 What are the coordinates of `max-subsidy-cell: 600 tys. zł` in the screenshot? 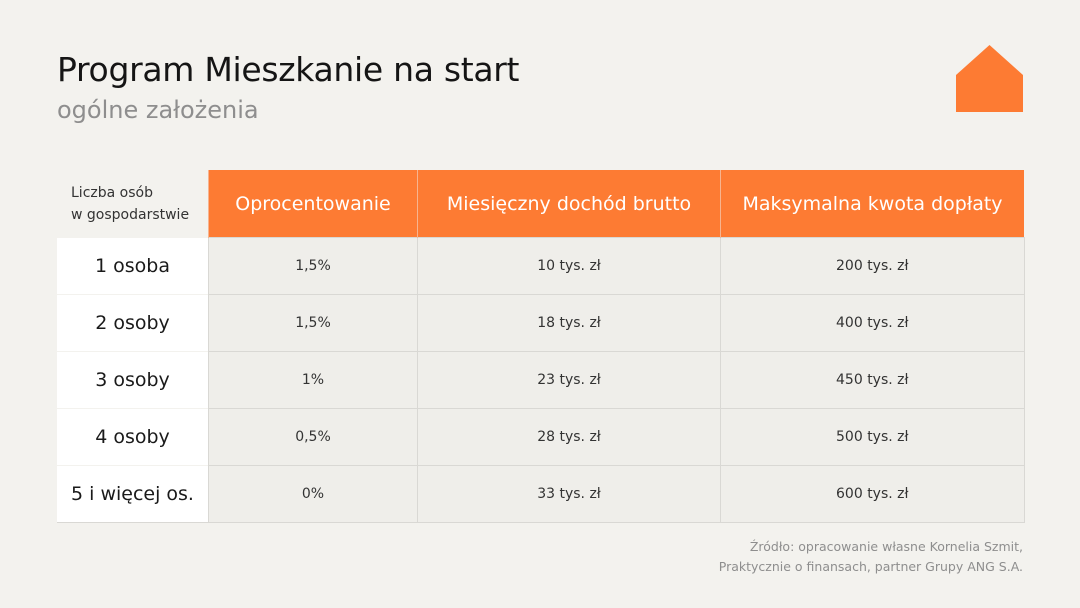 It's located at (872, 494).